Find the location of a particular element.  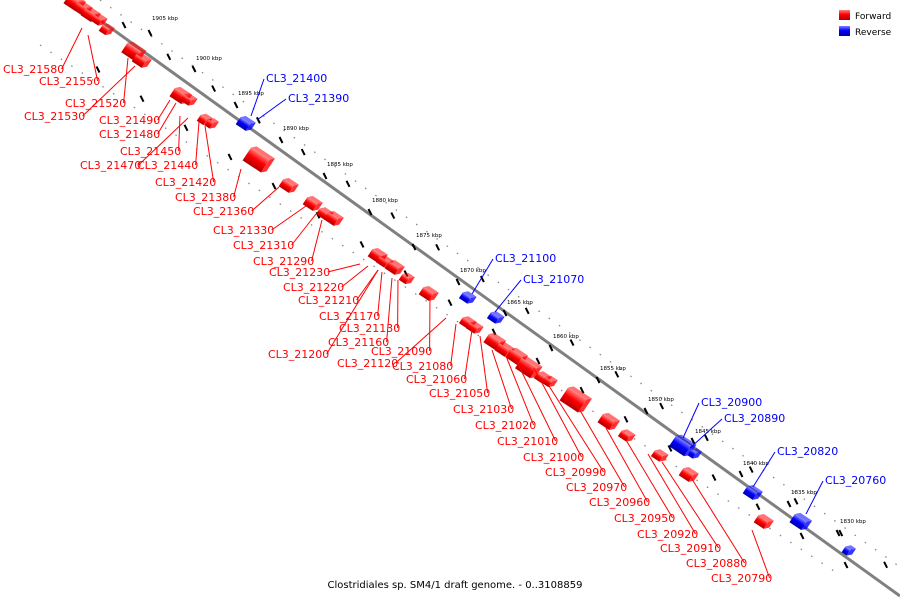

gene-label-forward: CL3_21380 is located at coordinates (205, 197).